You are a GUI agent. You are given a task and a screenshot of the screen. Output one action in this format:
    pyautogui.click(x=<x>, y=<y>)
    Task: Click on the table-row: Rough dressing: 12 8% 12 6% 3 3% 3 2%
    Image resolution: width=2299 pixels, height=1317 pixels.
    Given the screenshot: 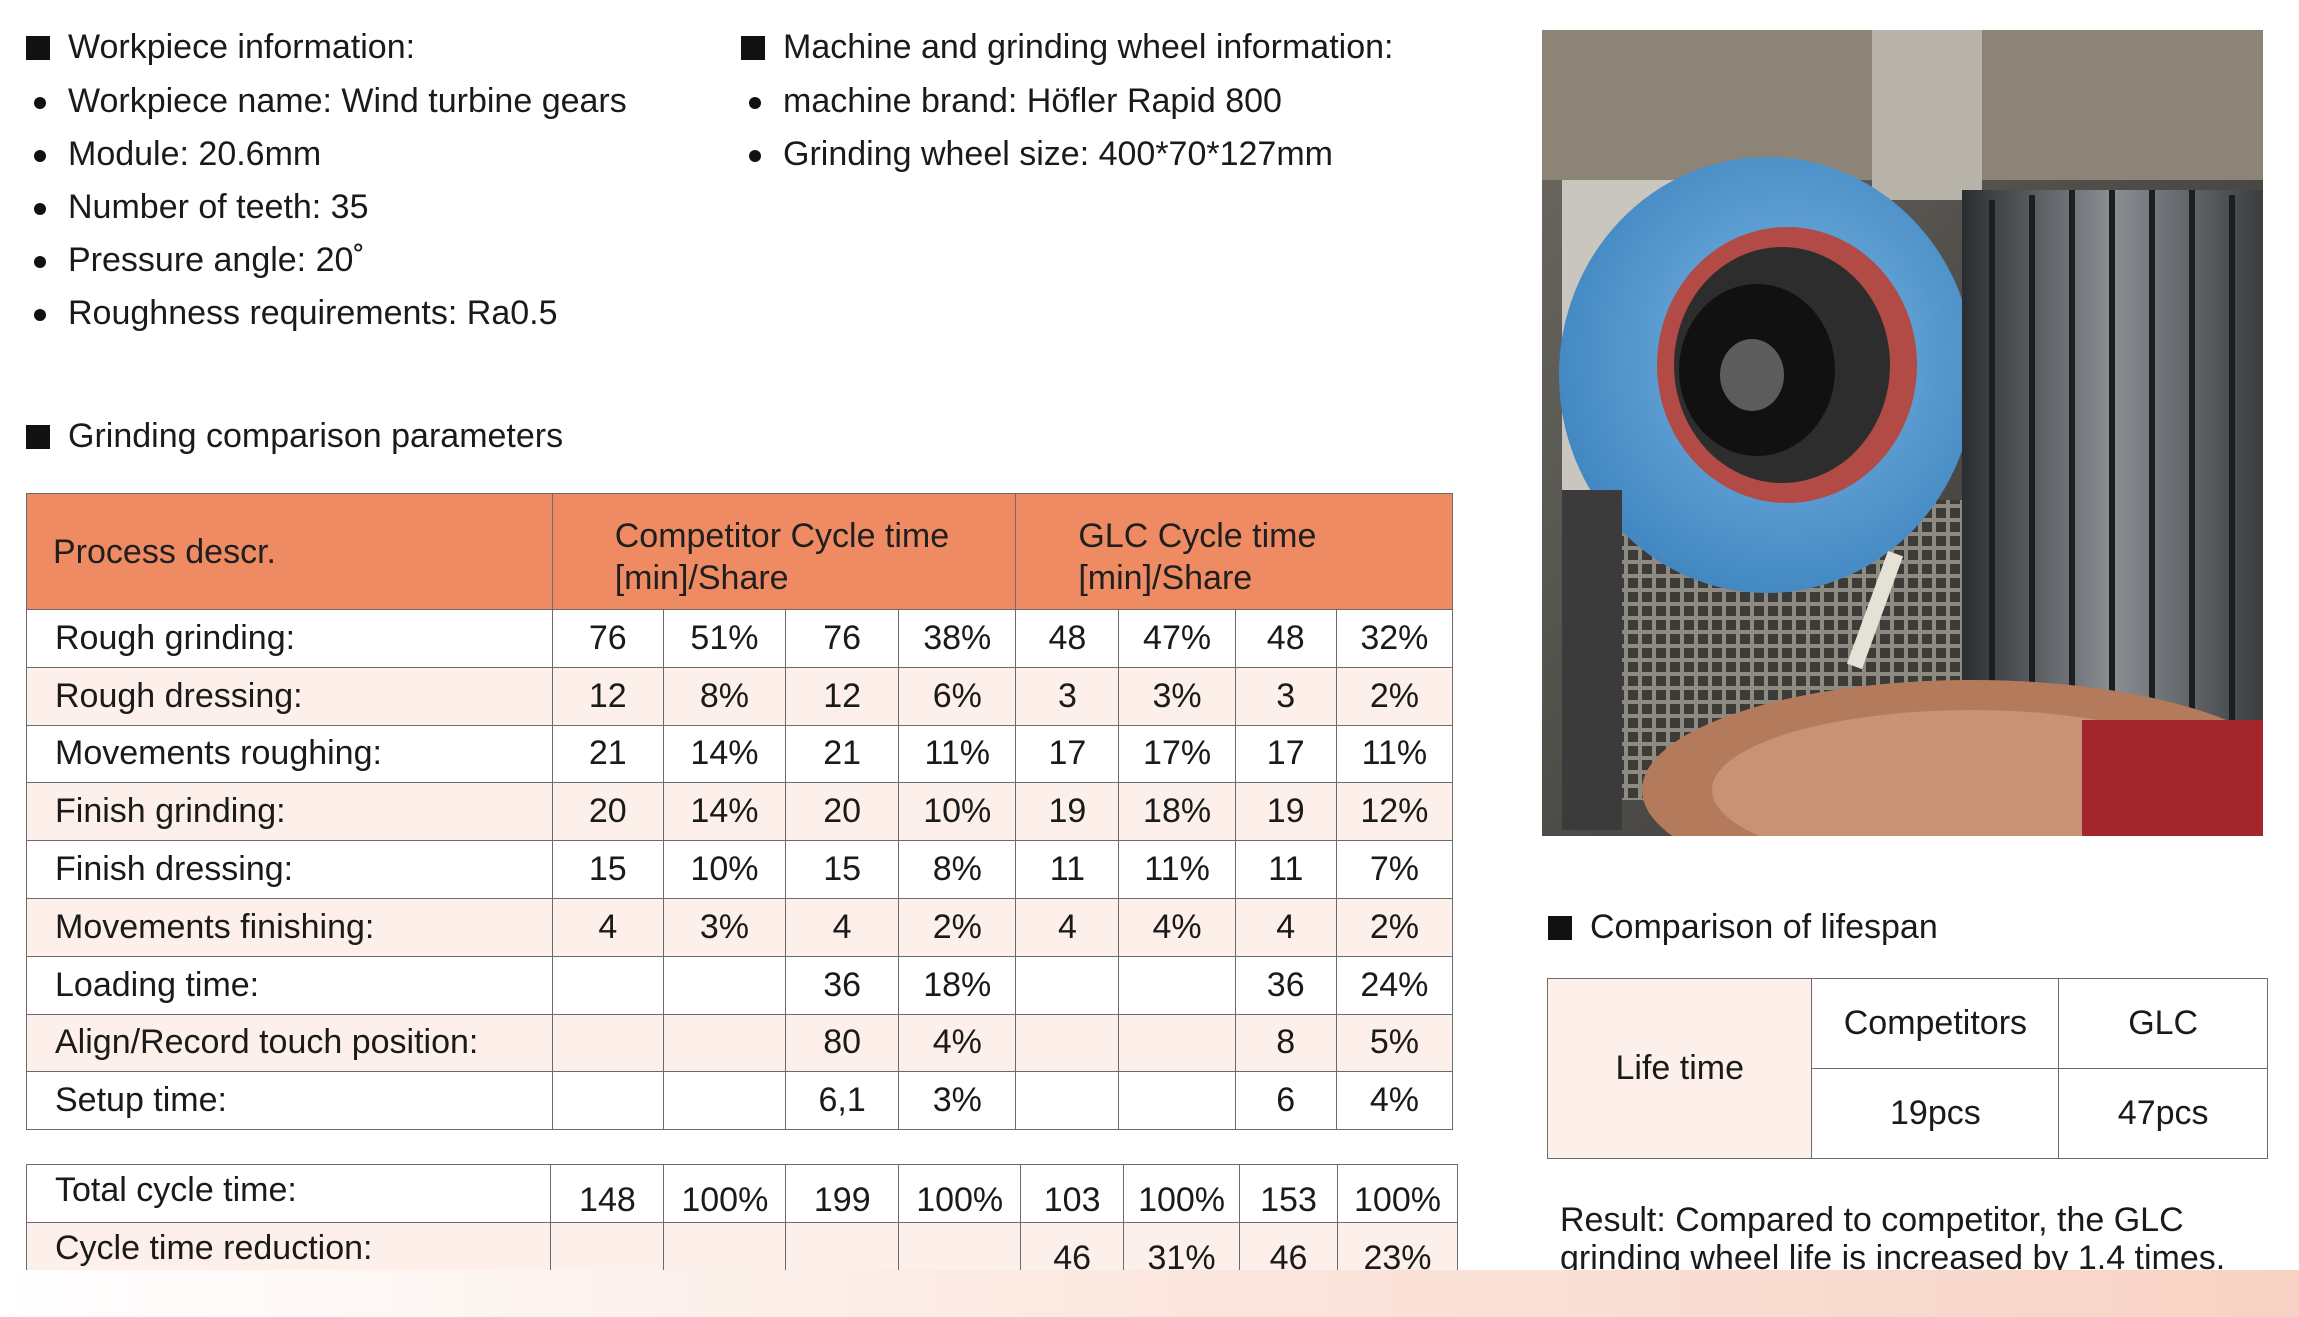 What is the action you would take?
    pyautogui.click(x=740, y=696)
    